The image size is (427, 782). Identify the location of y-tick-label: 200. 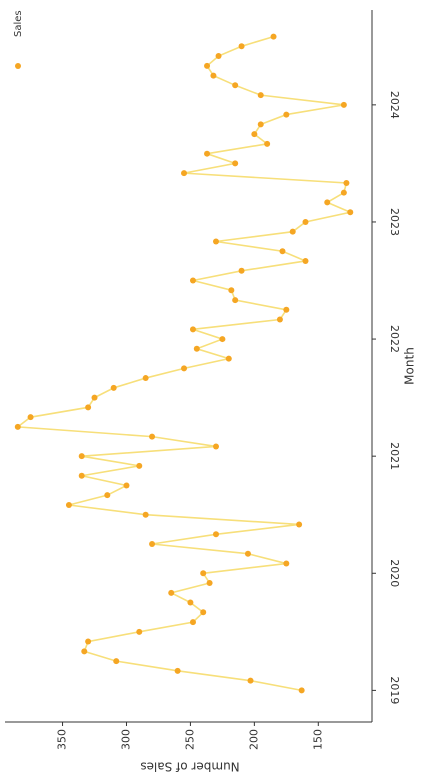
(253, 739).